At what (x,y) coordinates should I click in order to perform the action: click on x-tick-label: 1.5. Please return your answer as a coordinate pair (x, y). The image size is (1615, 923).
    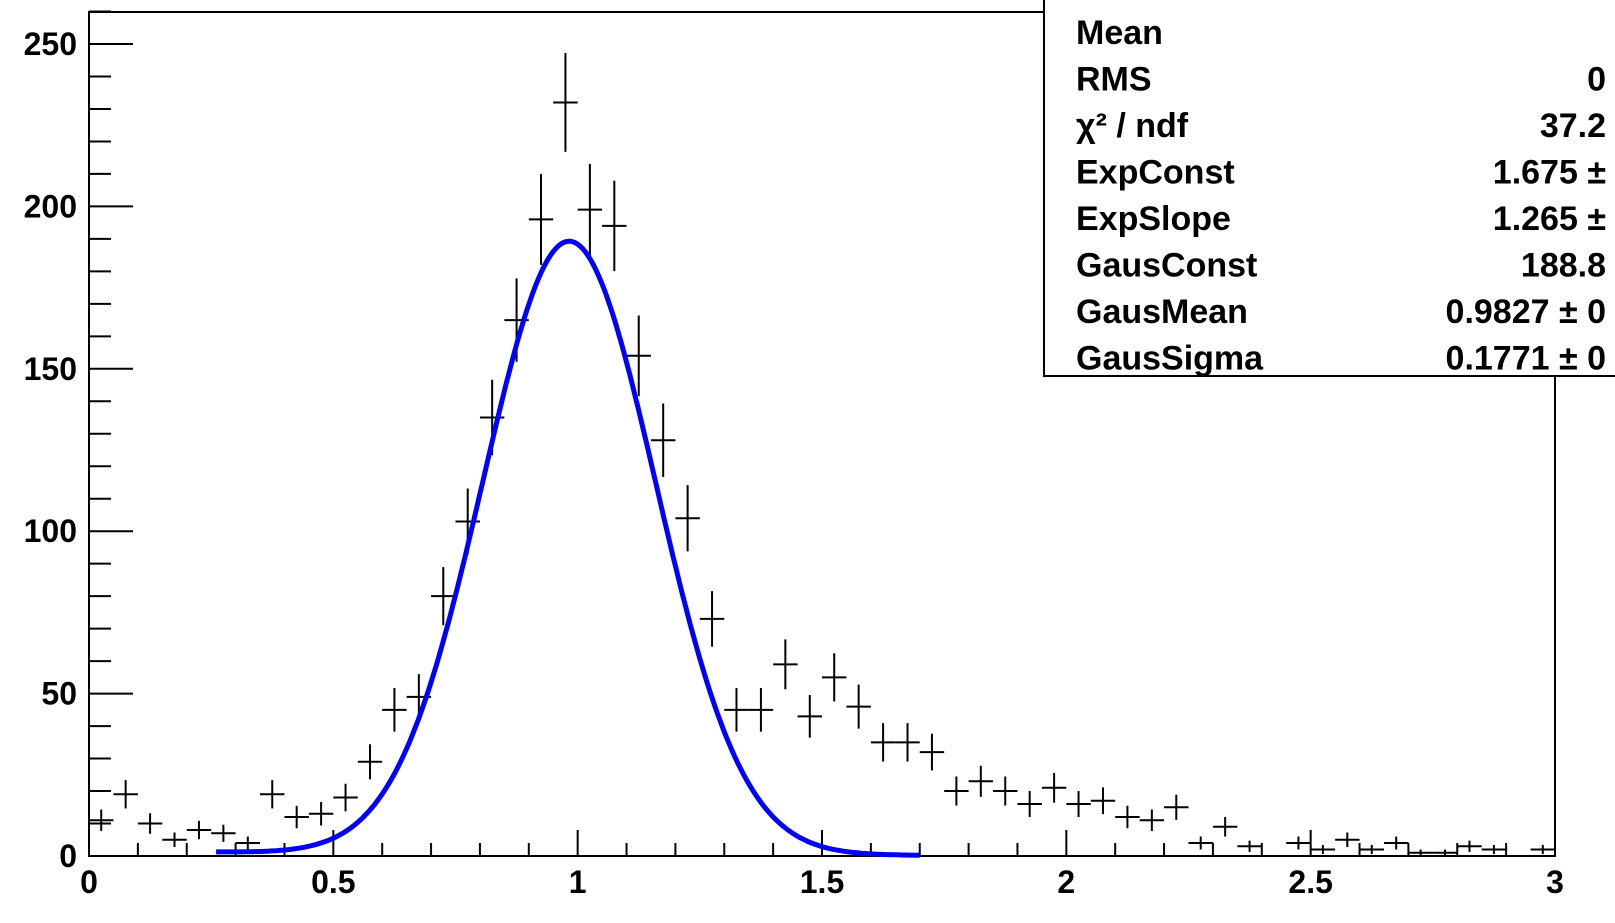
    Looking at the image, I should click on (822, 882).